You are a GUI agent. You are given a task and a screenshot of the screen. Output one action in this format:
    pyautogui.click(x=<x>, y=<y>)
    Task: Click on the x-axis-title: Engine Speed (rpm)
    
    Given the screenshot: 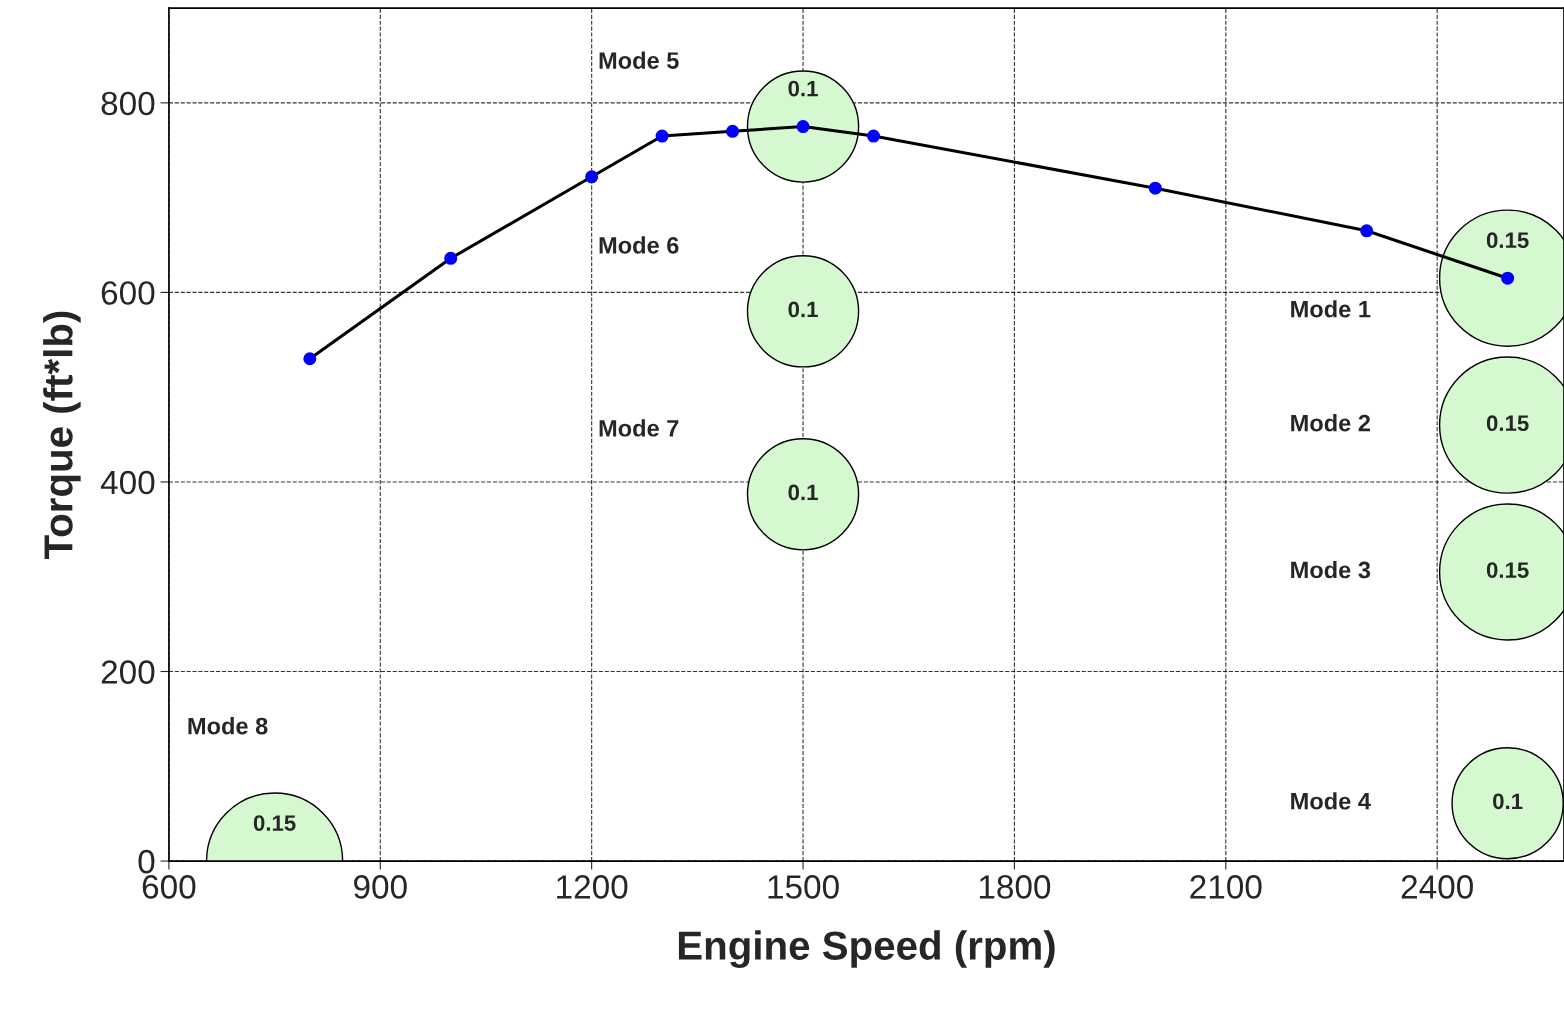 What is the action you would take?
    pyautogui.click(x=866, y=949)
    